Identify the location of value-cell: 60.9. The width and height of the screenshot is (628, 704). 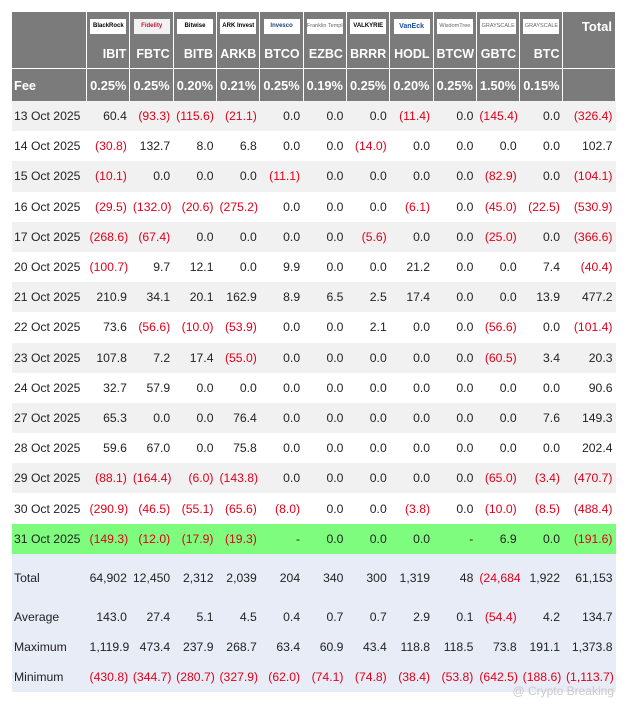
(325, 646).